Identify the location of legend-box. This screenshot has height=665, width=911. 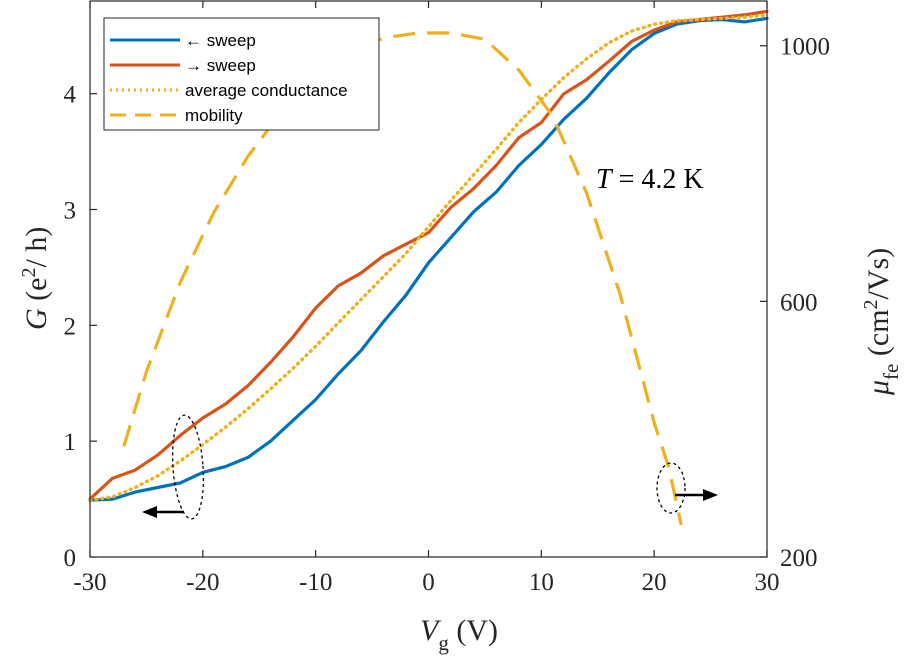
(241, 74).